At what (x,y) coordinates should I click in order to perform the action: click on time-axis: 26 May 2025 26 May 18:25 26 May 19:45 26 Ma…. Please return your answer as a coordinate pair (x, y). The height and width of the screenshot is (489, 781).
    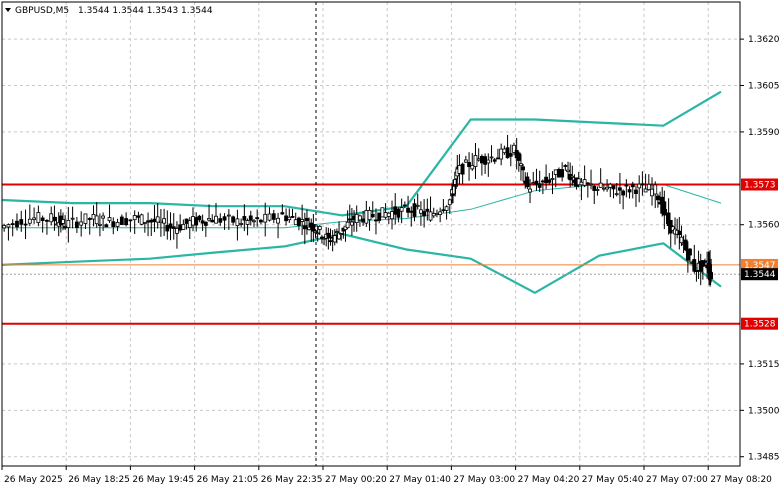
    Looking at the image, I should click on (386, 475).